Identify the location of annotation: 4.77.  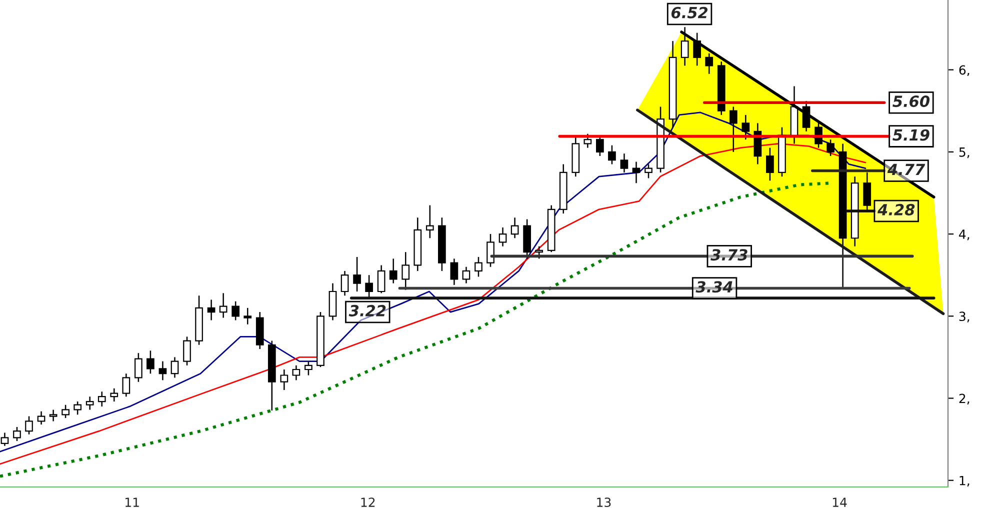
(906, 170).